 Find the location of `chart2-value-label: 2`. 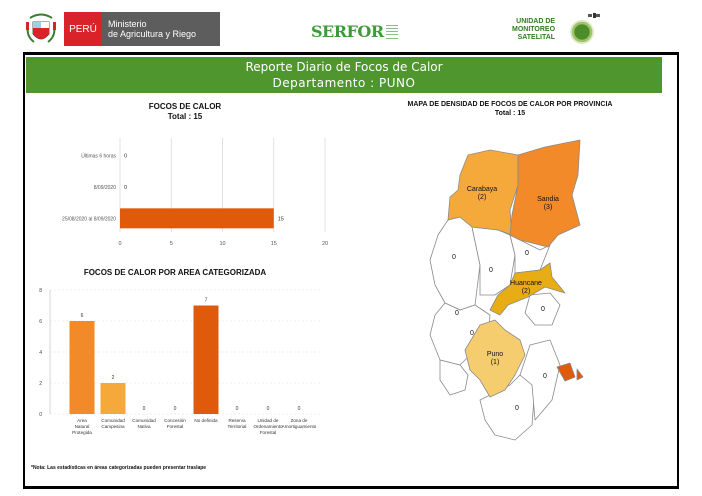

chart2-value-label: 2 is located at coordinates (113, 378).